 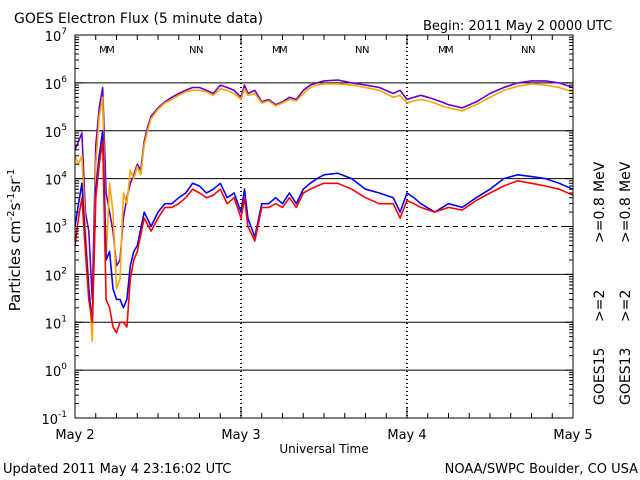 I want to click on x-tick-label: May 3, so click(x=240, y=435).